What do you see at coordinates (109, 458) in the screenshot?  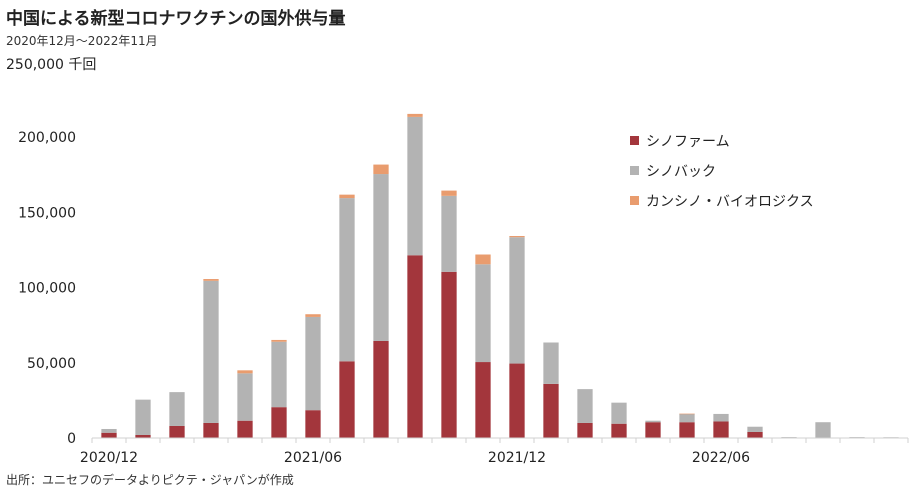 I see `x-tick-label: 2020/12` at bounding box center [109, 458].